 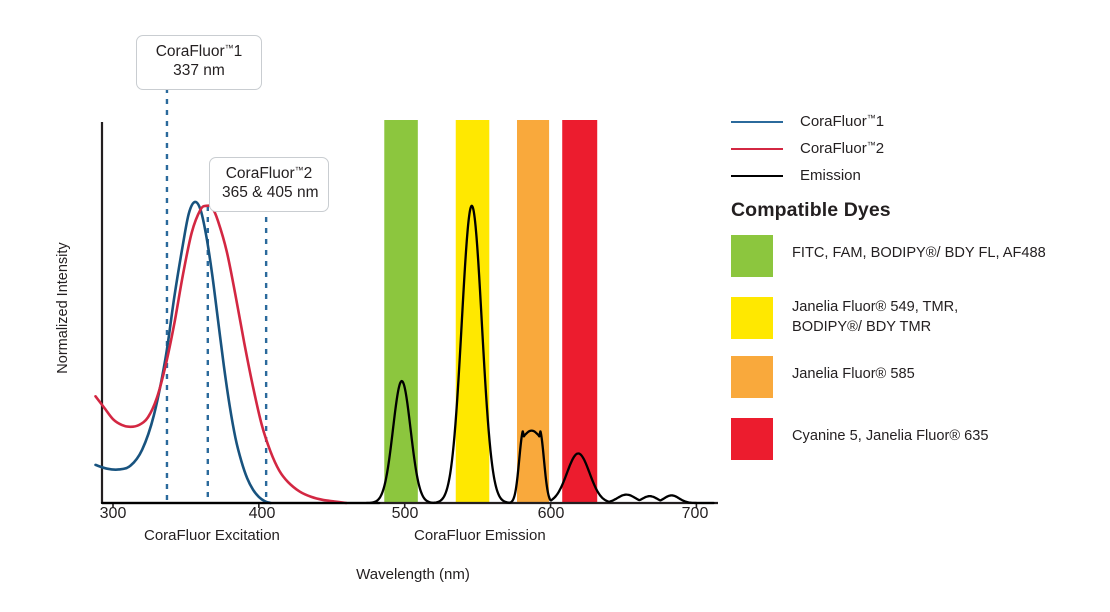 What do you see at coordinates (918, 121) in the screenshot?
I see `legend-item-corafluor1: CoraFluor™1` at bounding box center [918, 121].